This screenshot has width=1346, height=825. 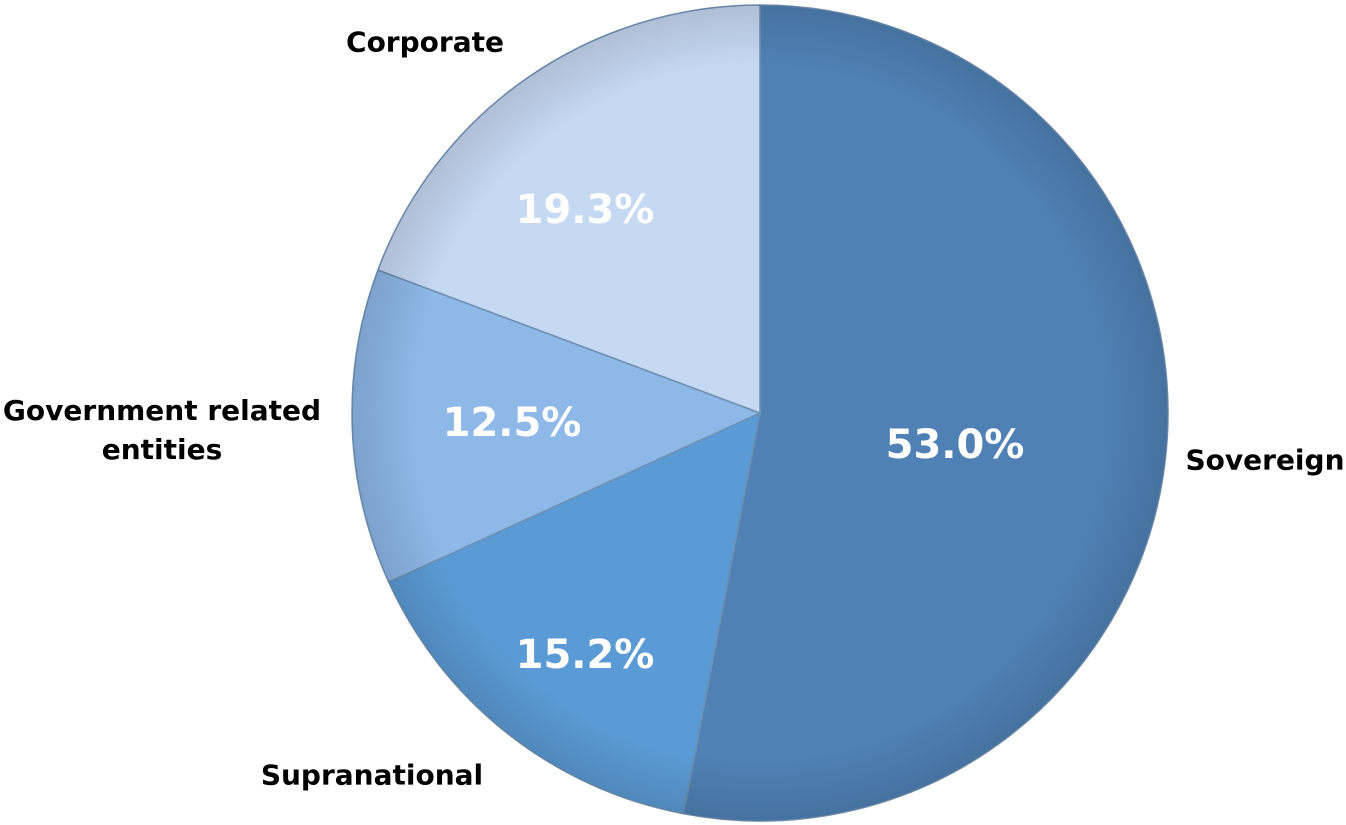 What do you see at coordinates (425, 42) in the screenshot?
I see `category-label: Corporate` at bounding box center [425, 42].